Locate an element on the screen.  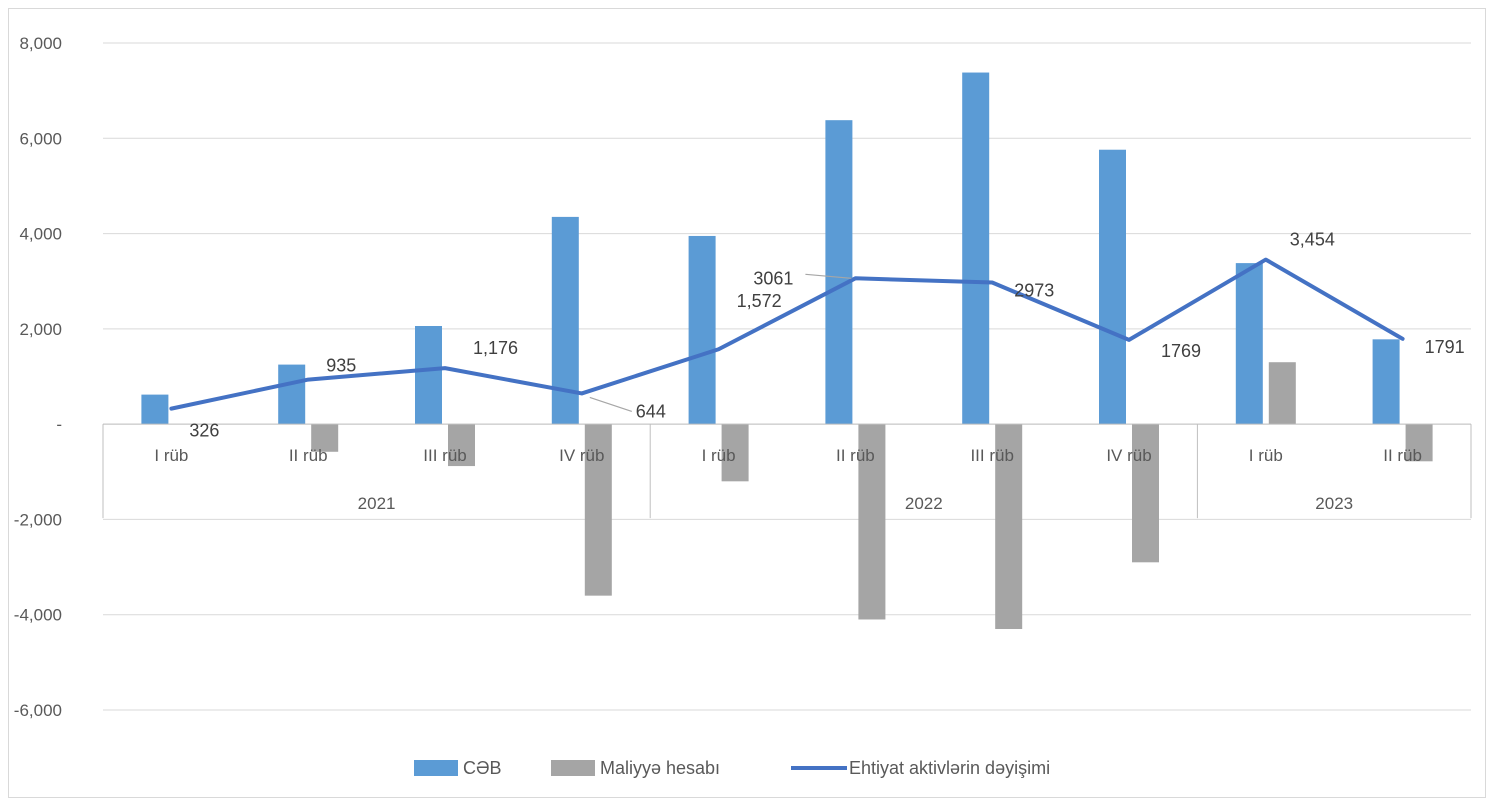
legend-label: Ehtiyat aktivlərin dəyişimi is located at coordinates (949, 768).